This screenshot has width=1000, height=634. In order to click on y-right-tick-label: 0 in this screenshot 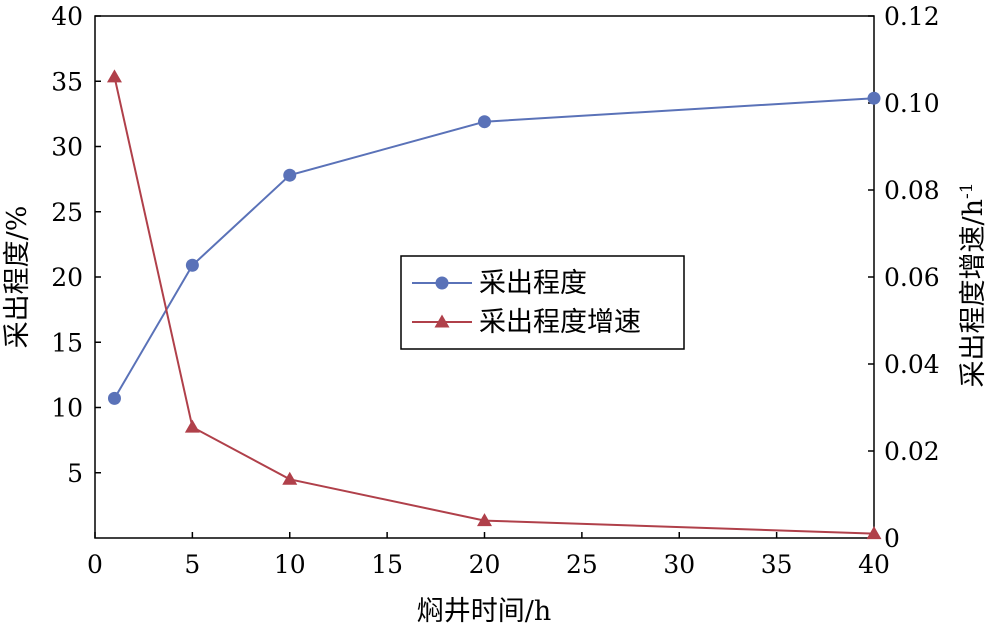, I will do `click(892, 538)`.